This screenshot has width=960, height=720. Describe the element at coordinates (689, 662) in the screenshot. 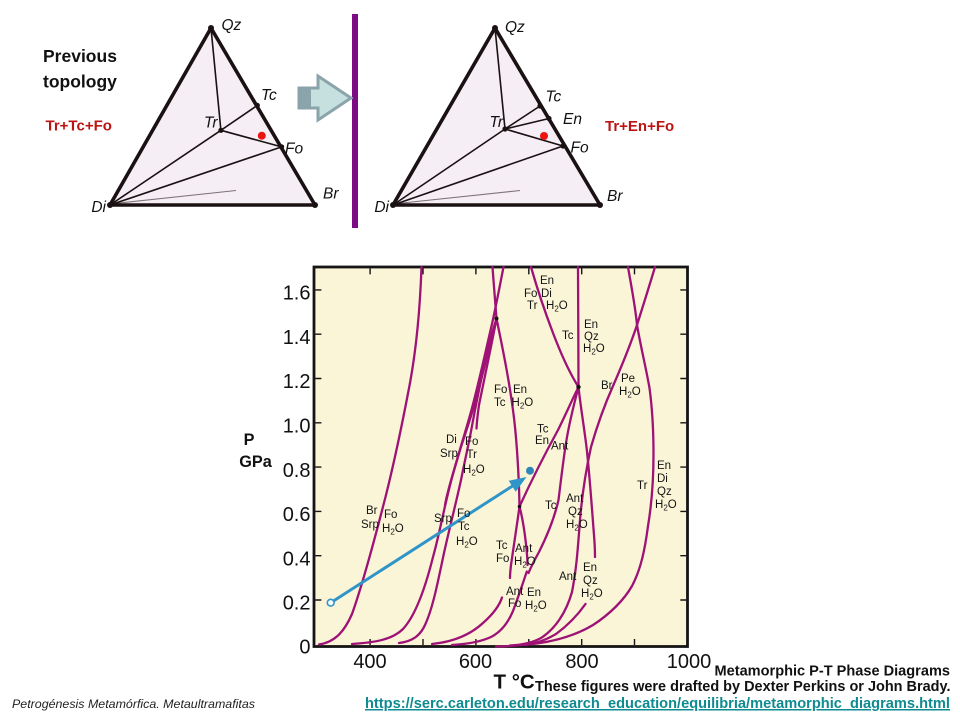

I see `svg-text: 1000` at that location.